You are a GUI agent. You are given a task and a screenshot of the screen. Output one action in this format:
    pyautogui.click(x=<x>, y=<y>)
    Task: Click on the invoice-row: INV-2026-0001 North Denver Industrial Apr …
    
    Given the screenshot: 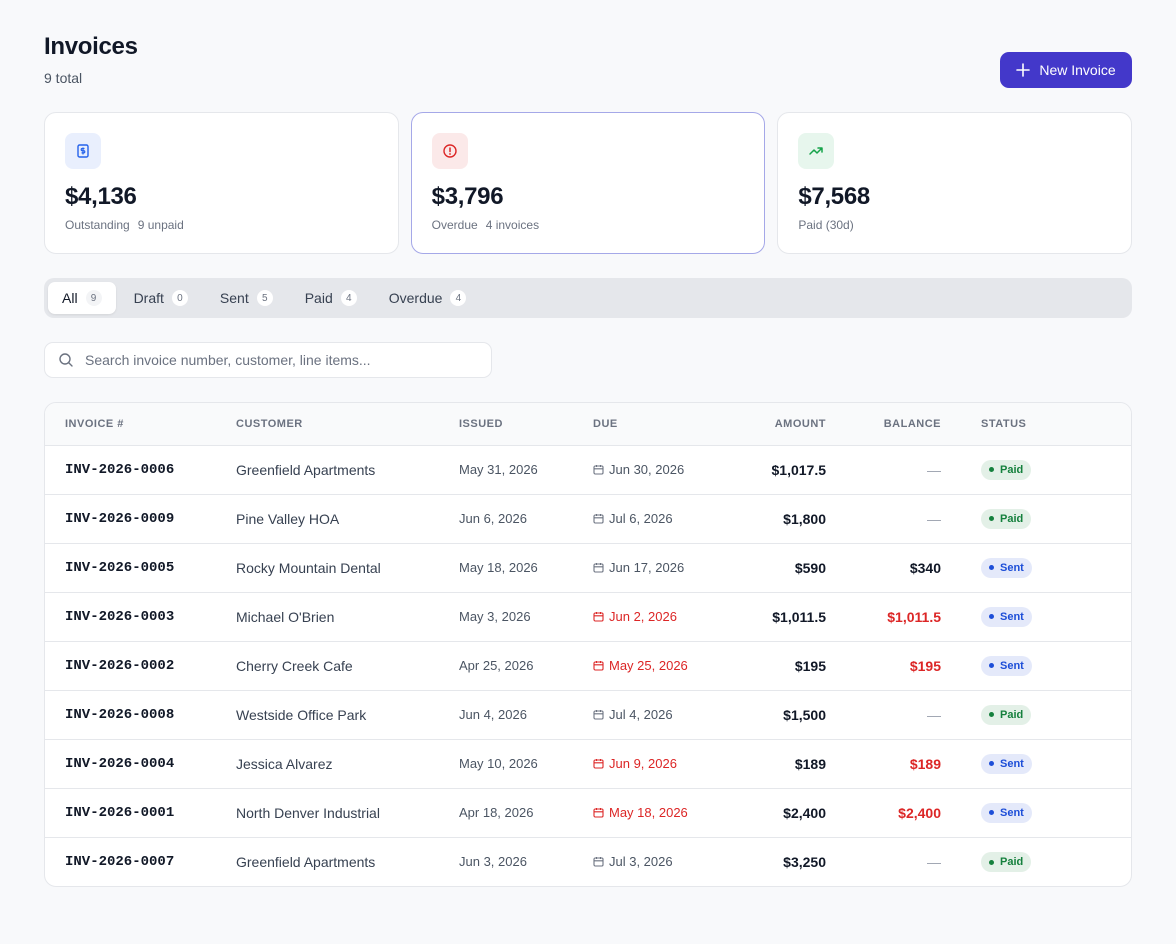 What is the action you would take?
    pyautogui.click(x=588, y=813)
    